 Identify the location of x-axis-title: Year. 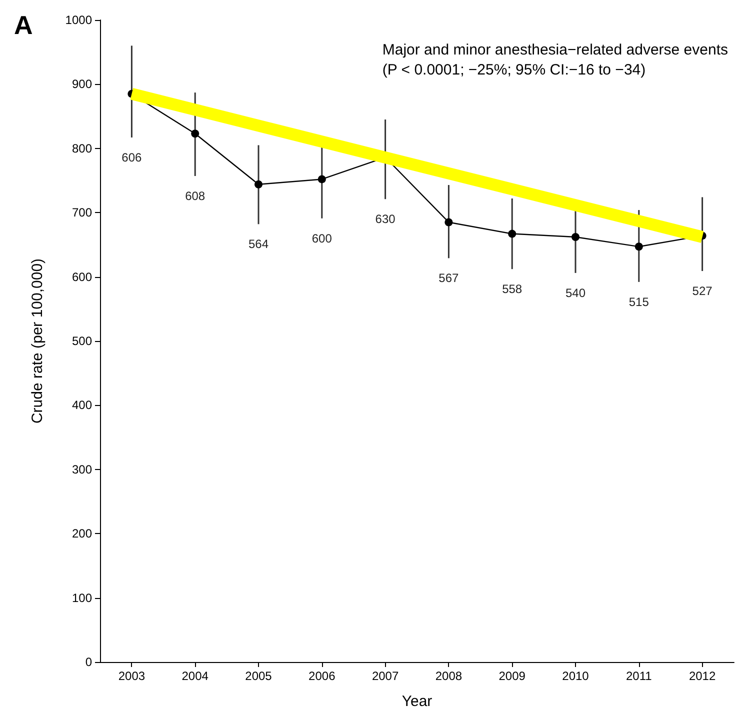
(417, 701).